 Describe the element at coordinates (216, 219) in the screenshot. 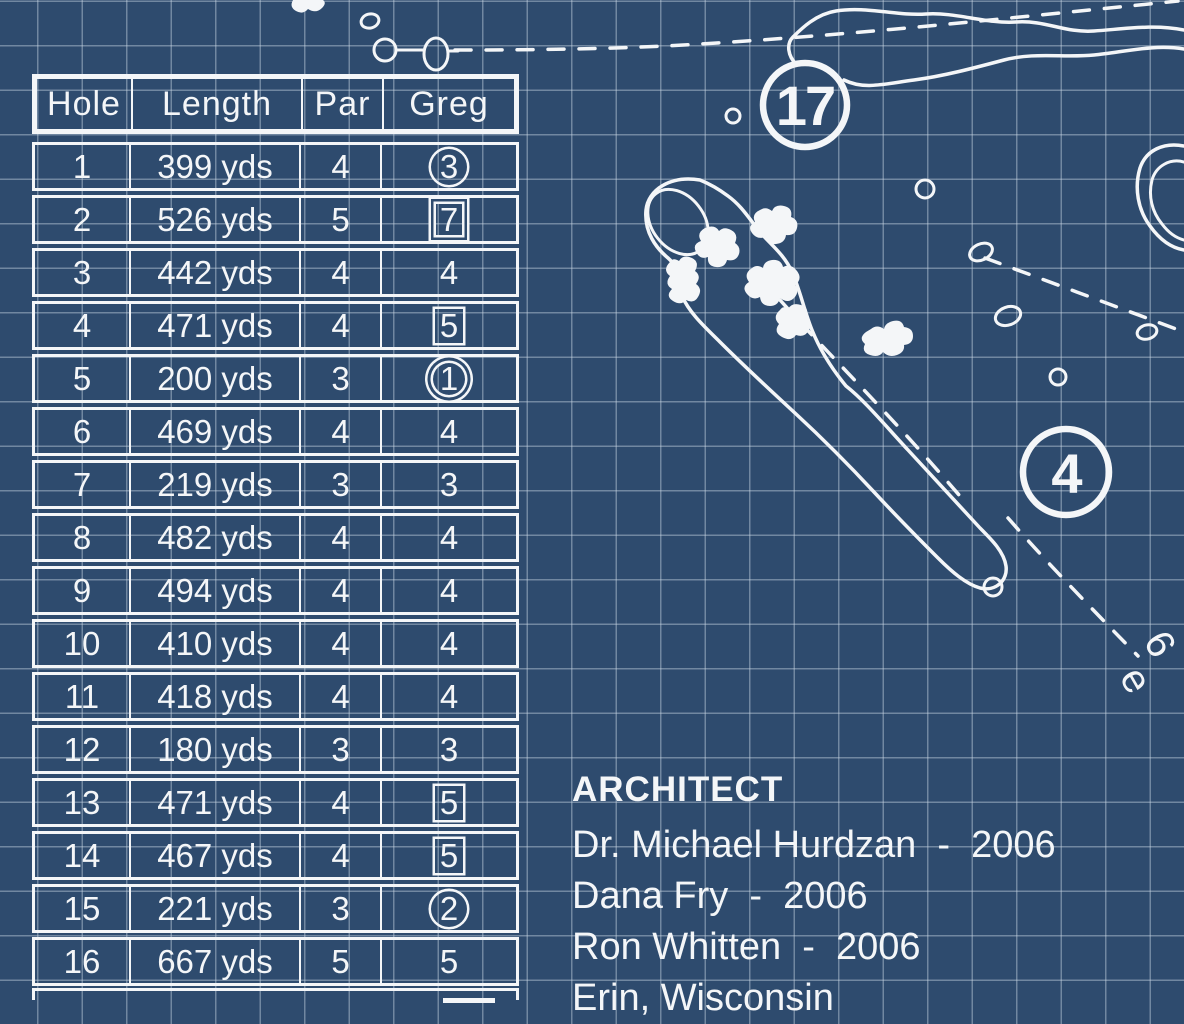

I see `length-cell: 526 yds` at that location.